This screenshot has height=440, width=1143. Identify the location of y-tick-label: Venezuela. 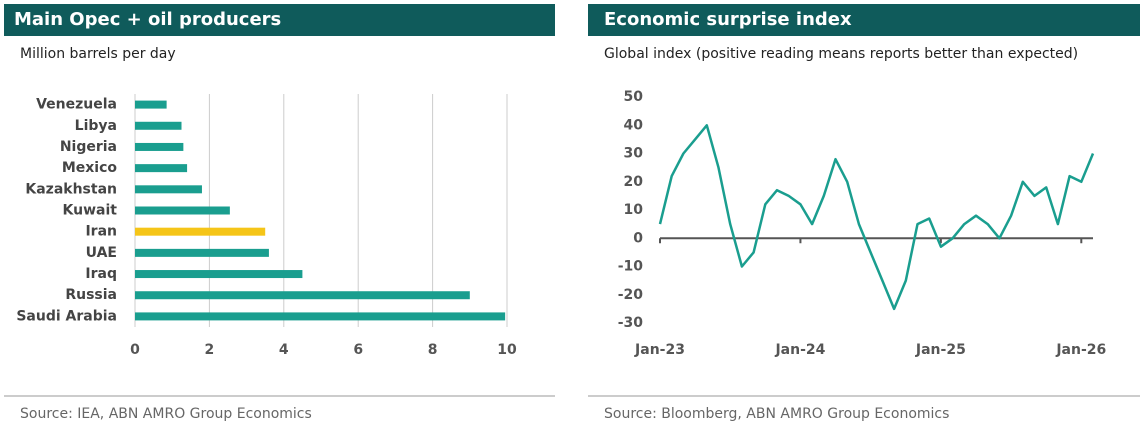
(76, 105).